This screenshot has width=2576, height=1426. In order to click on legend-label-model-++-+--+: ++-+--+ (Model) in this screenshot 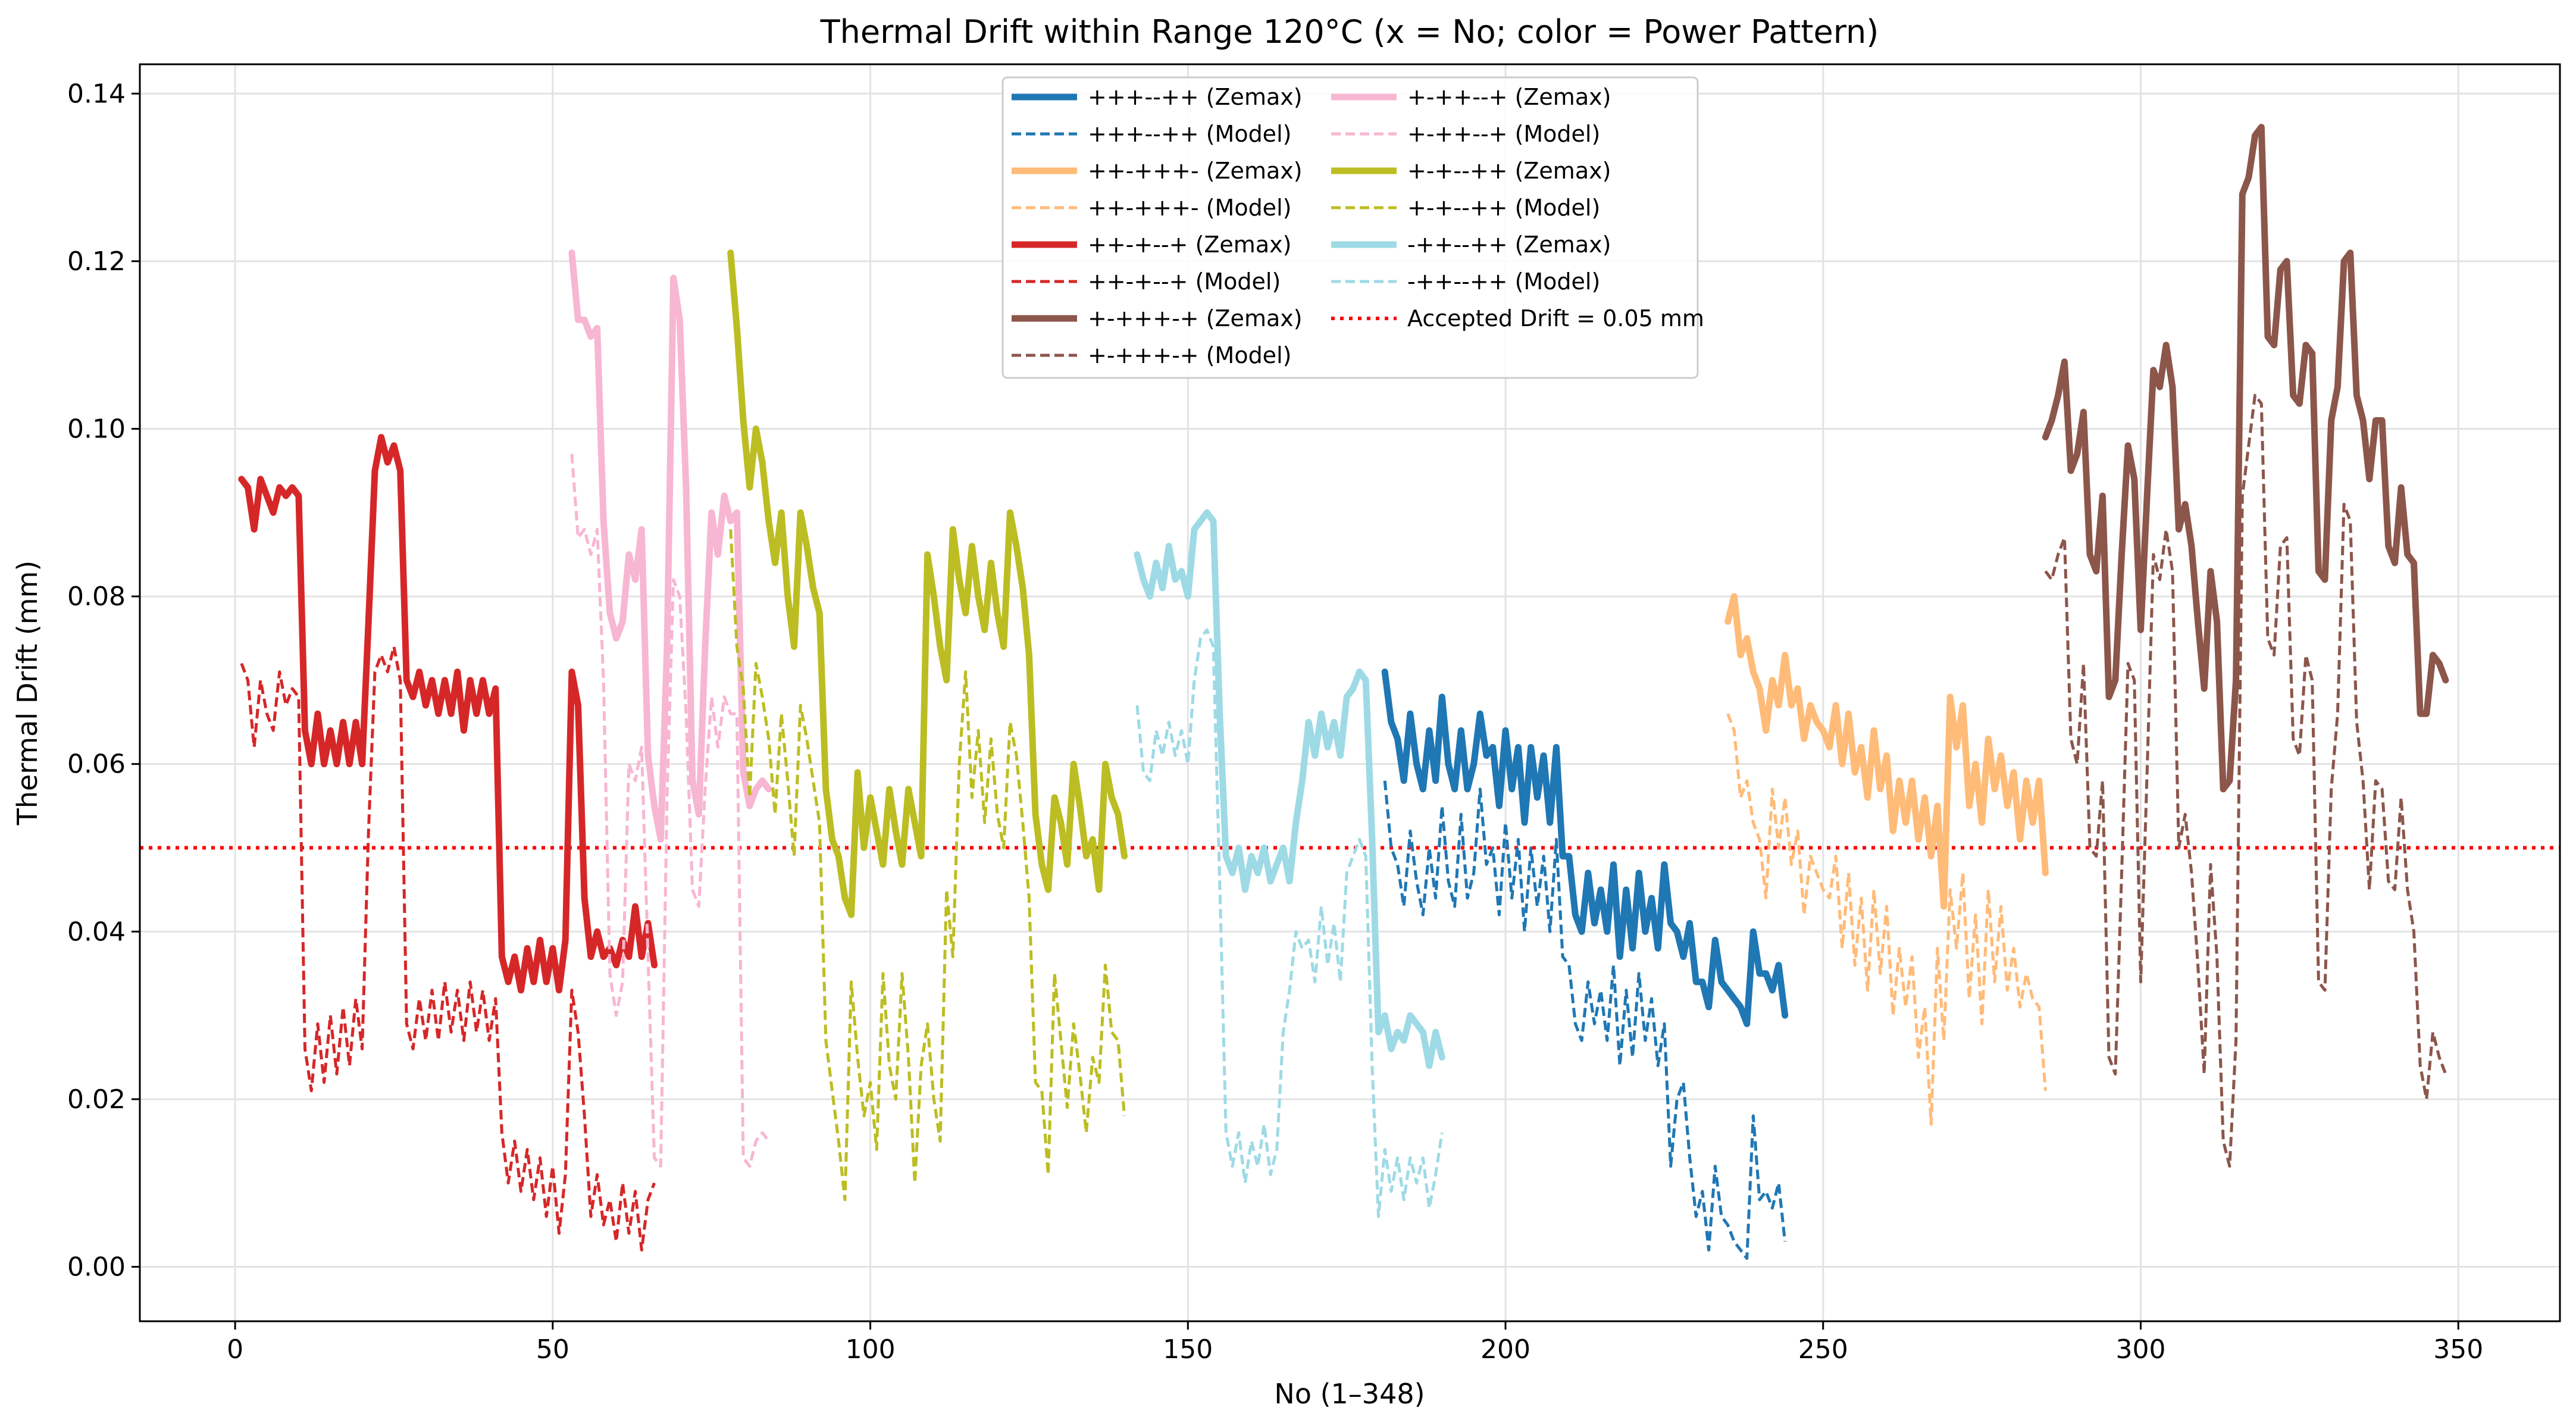, I will do `click(1184, 281)`.